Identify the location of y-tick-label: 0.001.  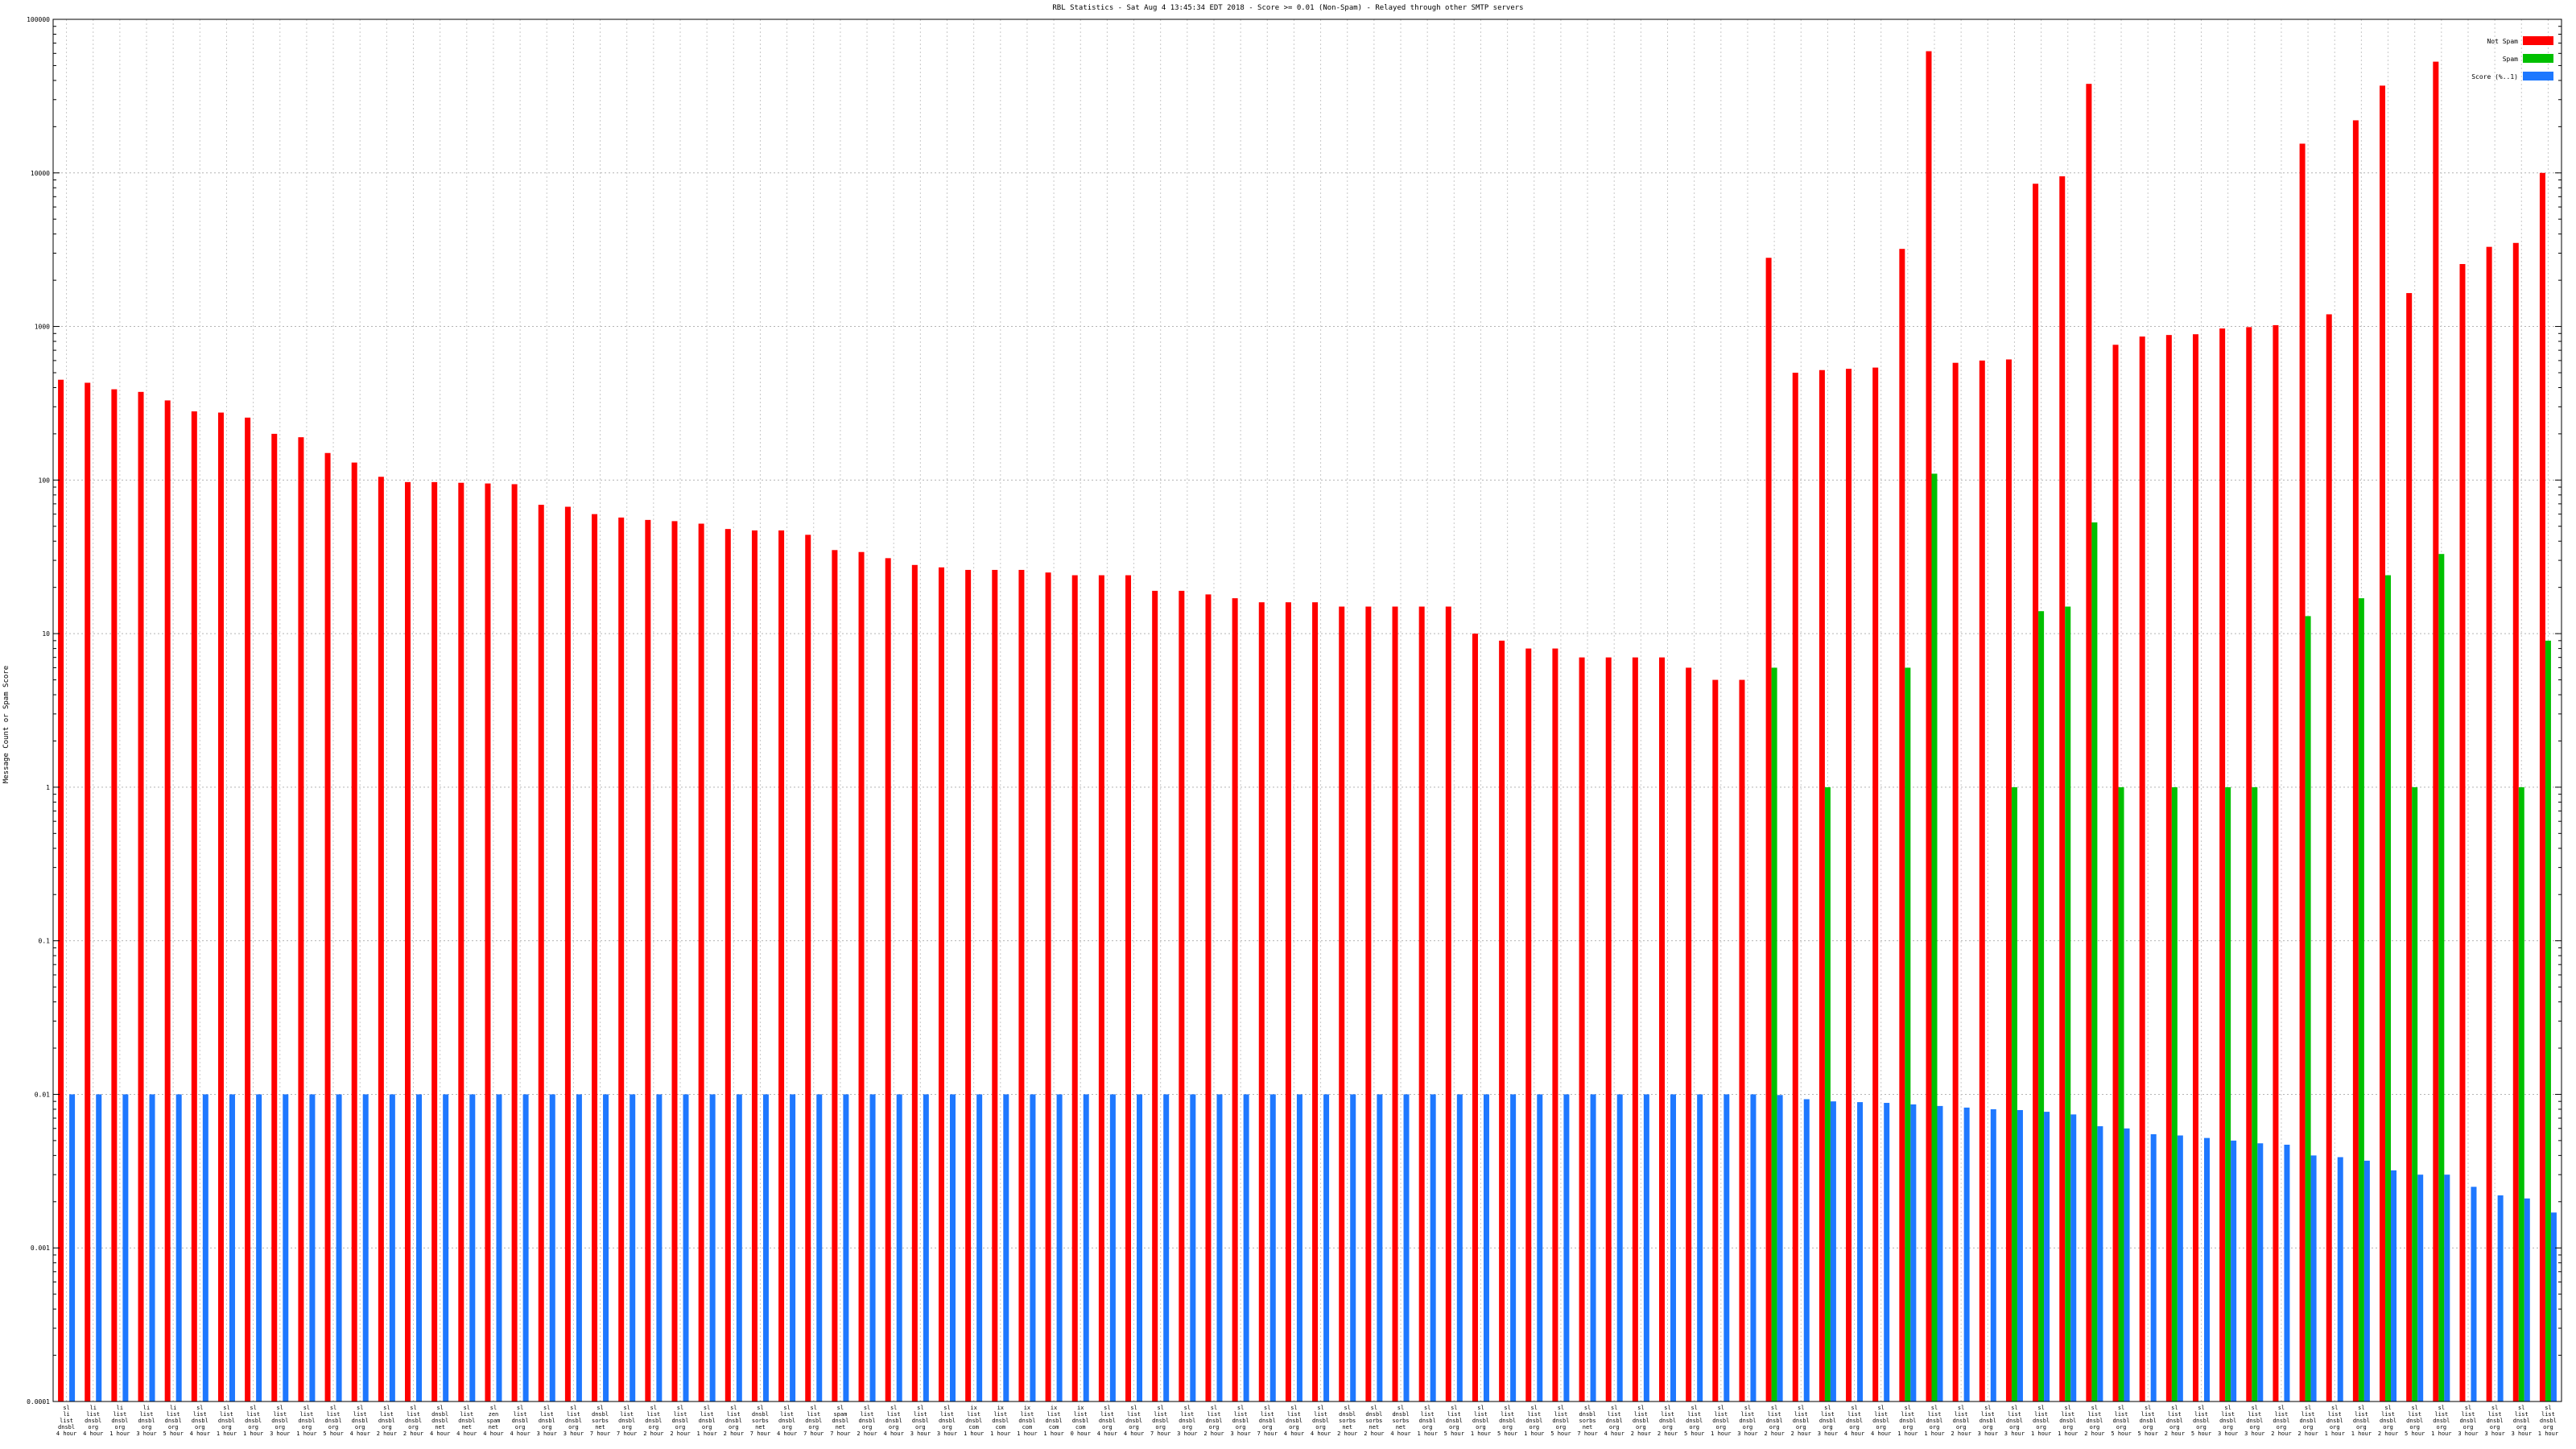
(40, 1248).